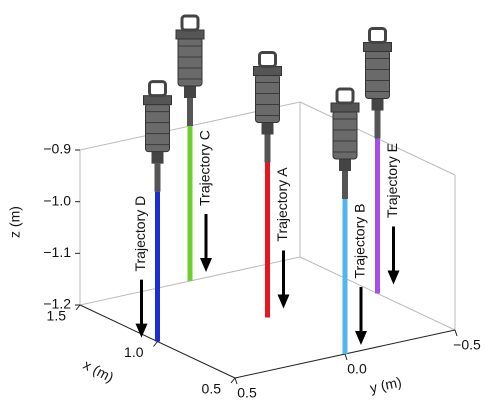 This screenshot has width=487, height=405. Describe the element at coordinates (57, 252) in the screenshot. I see `z-tick-label: −1.1` at that location.